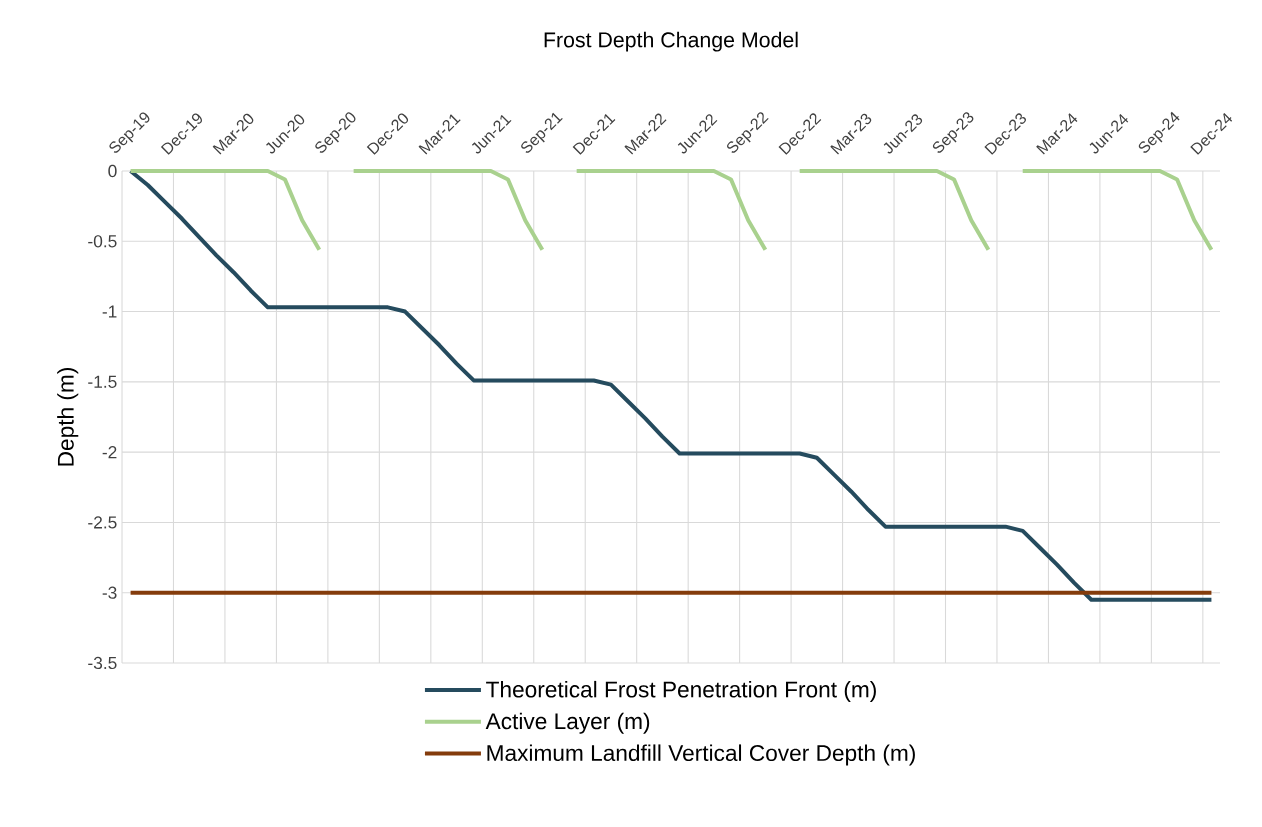  What do you see at coordinates (681, 691) in the screenshot?
I see `legend-label: Theoretical Frost Penetration Front (m)` at bounding box center [681, 691].